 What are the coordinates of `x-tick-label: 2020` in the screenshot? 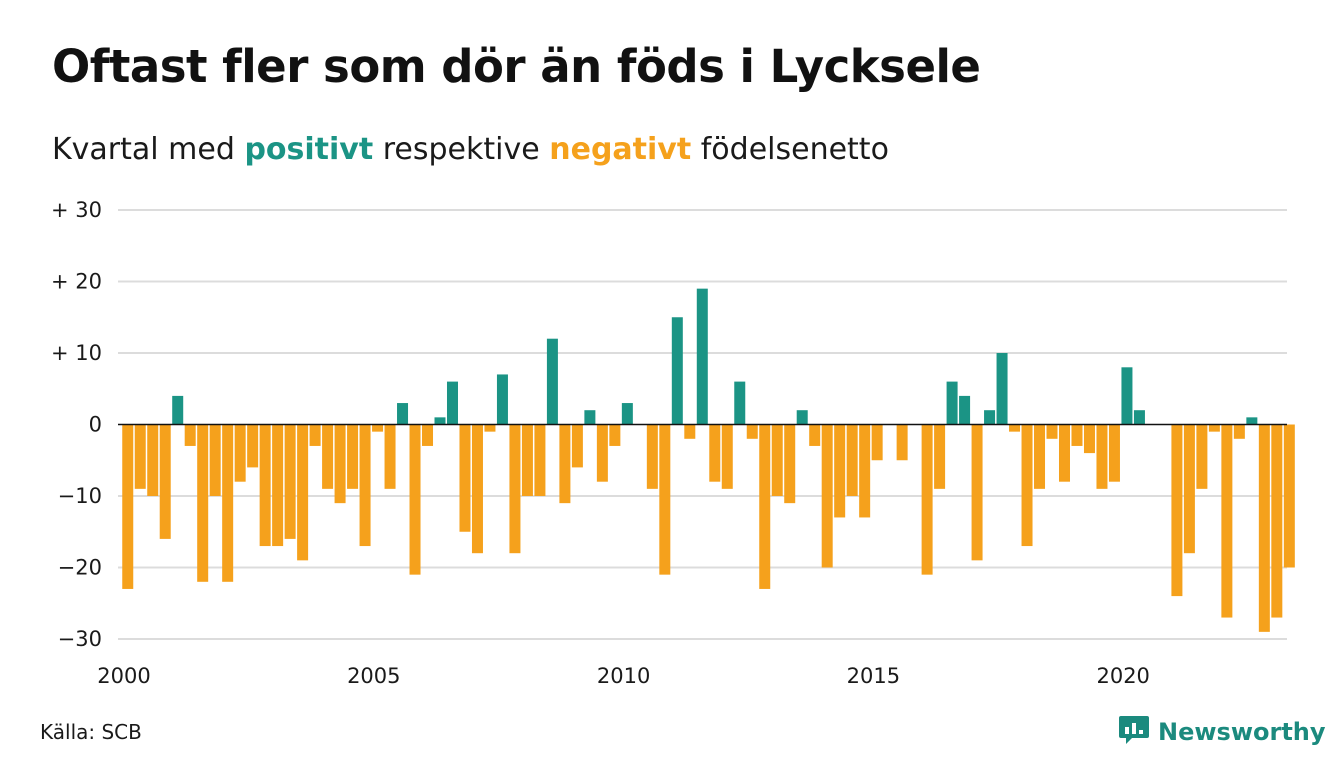 It's located at (1122, 676).